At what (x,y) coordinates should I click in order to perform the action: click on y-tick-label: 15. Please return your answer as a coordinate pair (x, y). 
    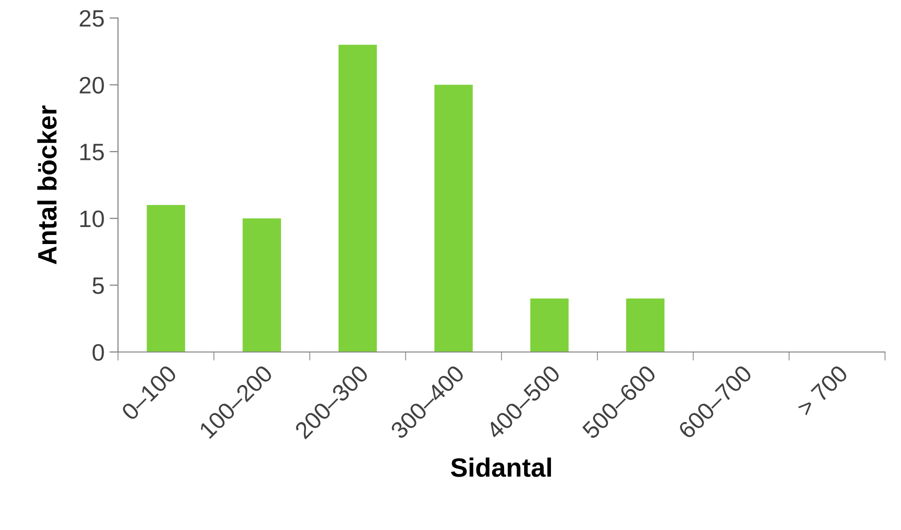
    Looking at the image, I should click on (92, 152).